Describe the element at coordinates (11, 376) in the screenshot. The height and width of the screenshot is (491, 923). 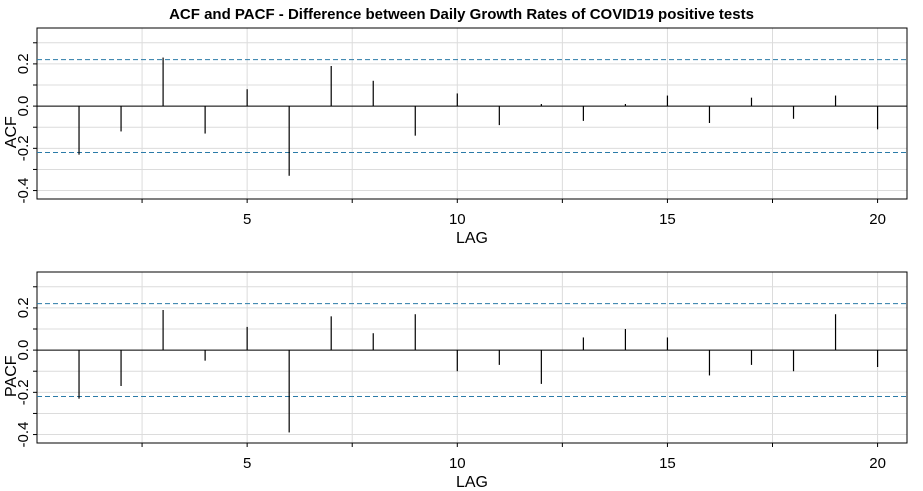
I see `pacf-y-axis-title: PACF` at that location.